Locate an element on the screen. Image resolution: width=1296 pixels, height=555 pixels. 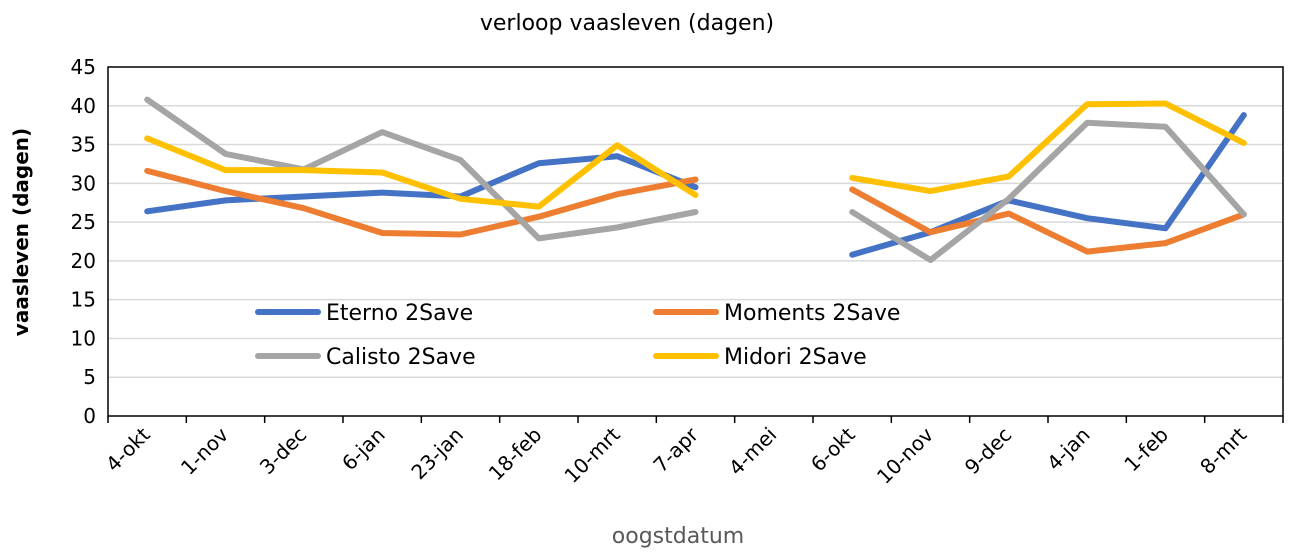
x-tick-label: 10-nov is located at coordinates (905, 455).